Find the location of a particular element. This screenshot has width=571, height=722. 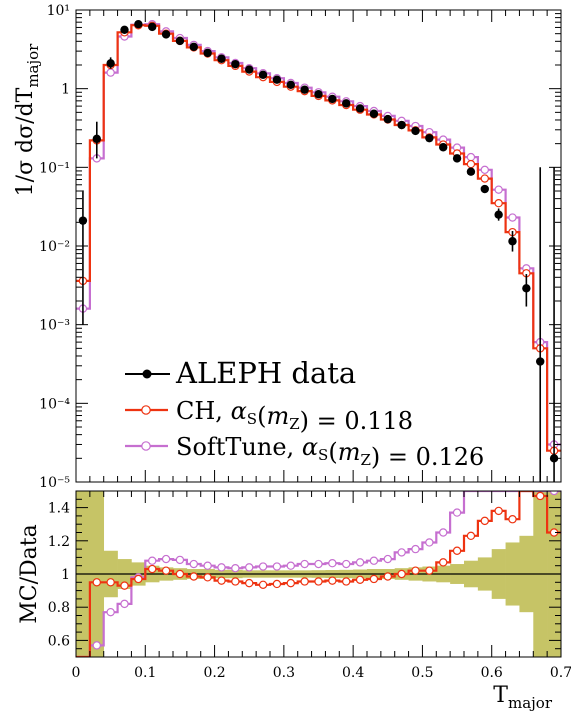

x-tick-label: 0.7 is located at coordinates (560, 673).